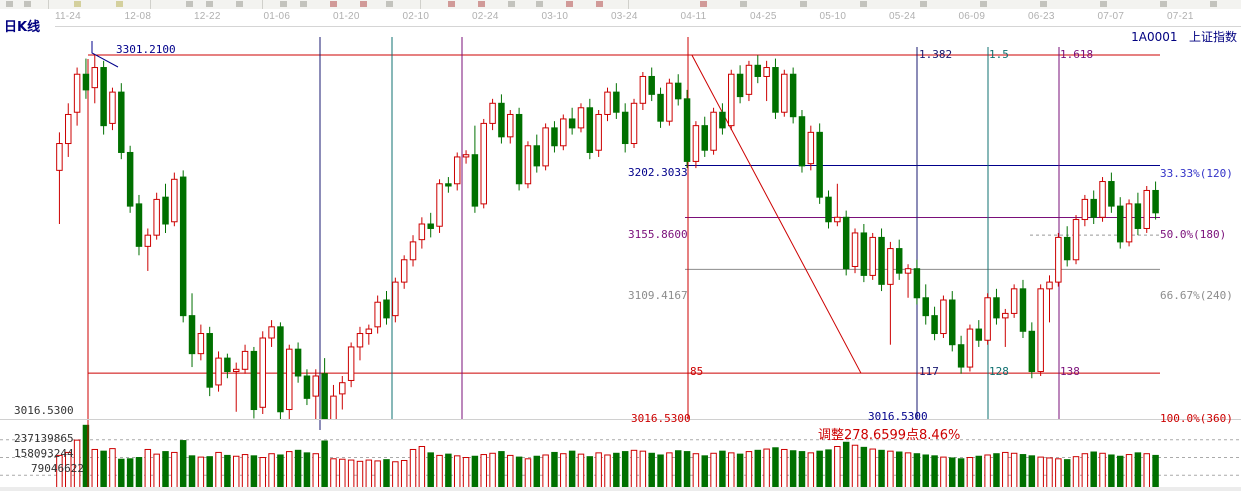  I want to click on fib-time-label: 1.382, so click(936, 54).